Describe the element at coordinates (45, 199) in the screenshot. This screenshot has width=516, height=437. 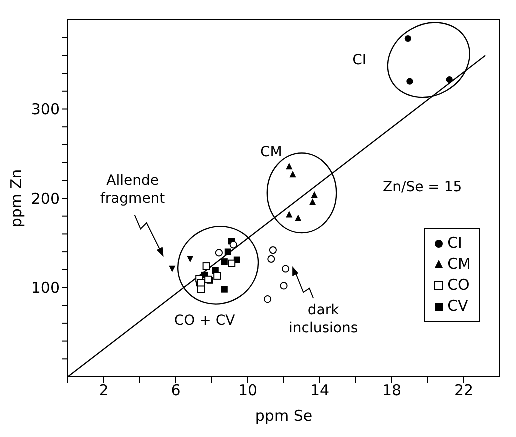
I see `y-tick-label: 200` at that location.